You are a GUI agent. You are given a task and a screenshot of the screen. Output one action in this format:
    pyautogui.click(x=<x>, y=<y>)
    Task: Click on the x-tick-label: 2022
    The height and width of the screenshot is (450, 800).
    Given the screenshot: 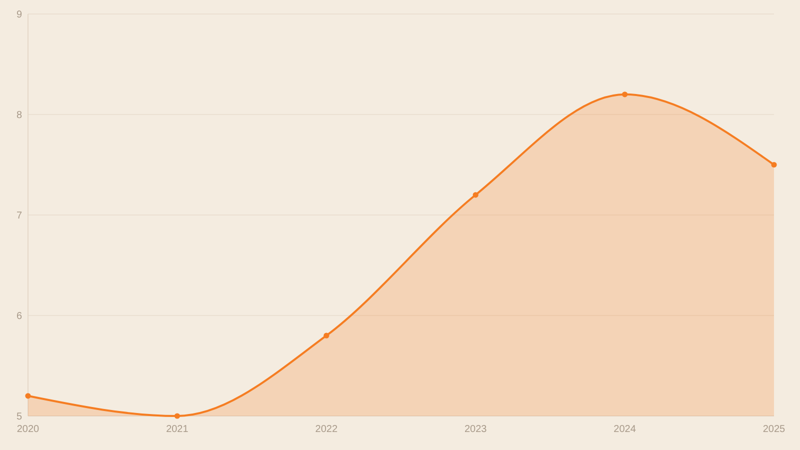 What is the action you would take?
    pyautogui.click(x=326, y=429)
    